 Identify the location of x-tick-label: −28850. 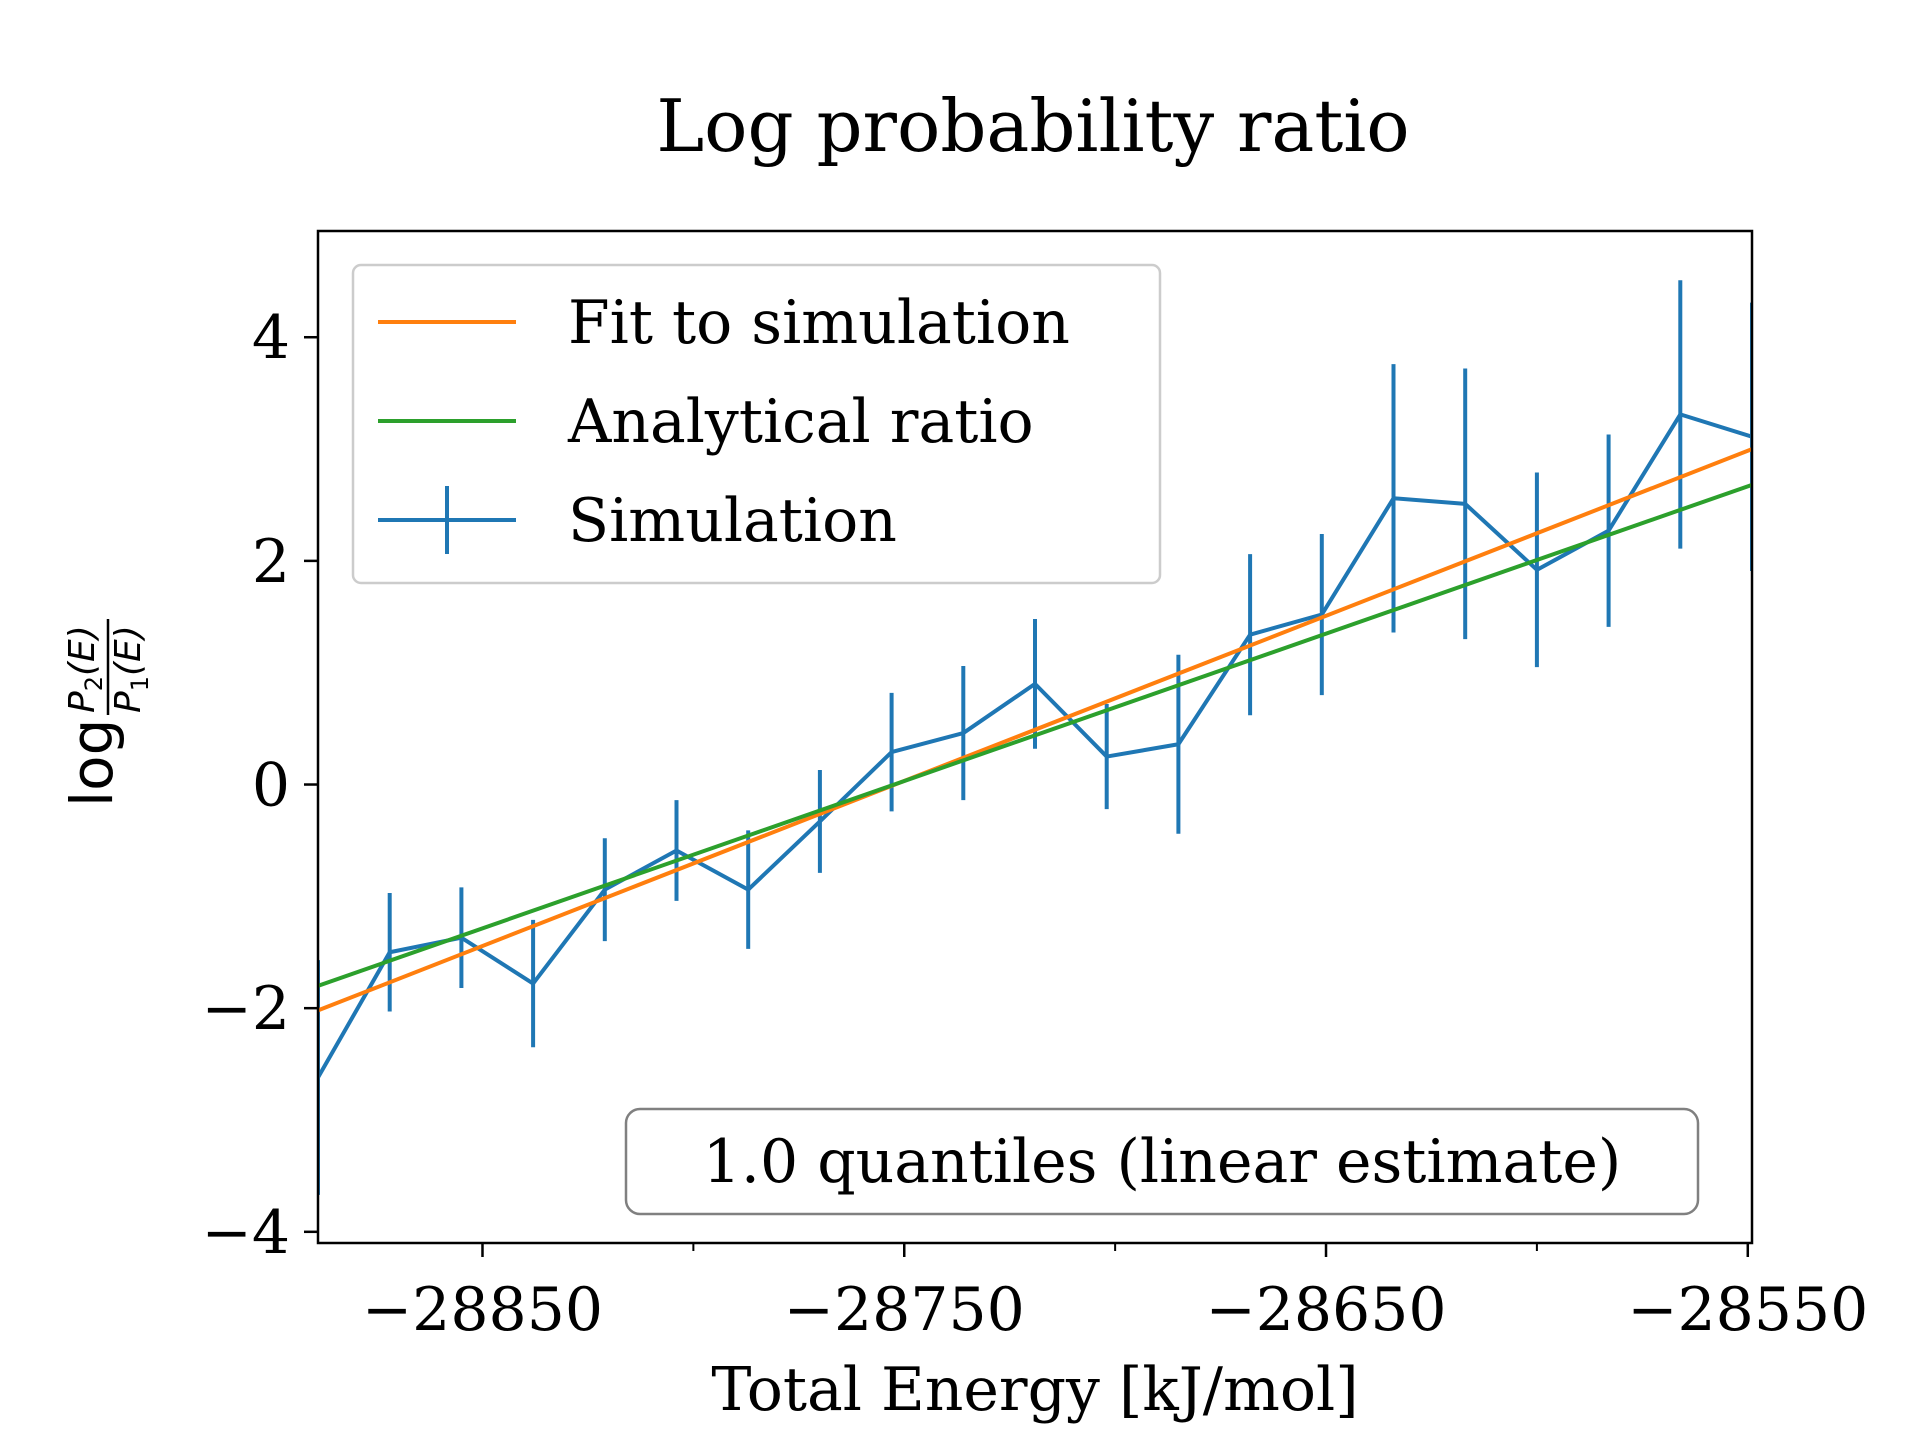
(482, 1310).